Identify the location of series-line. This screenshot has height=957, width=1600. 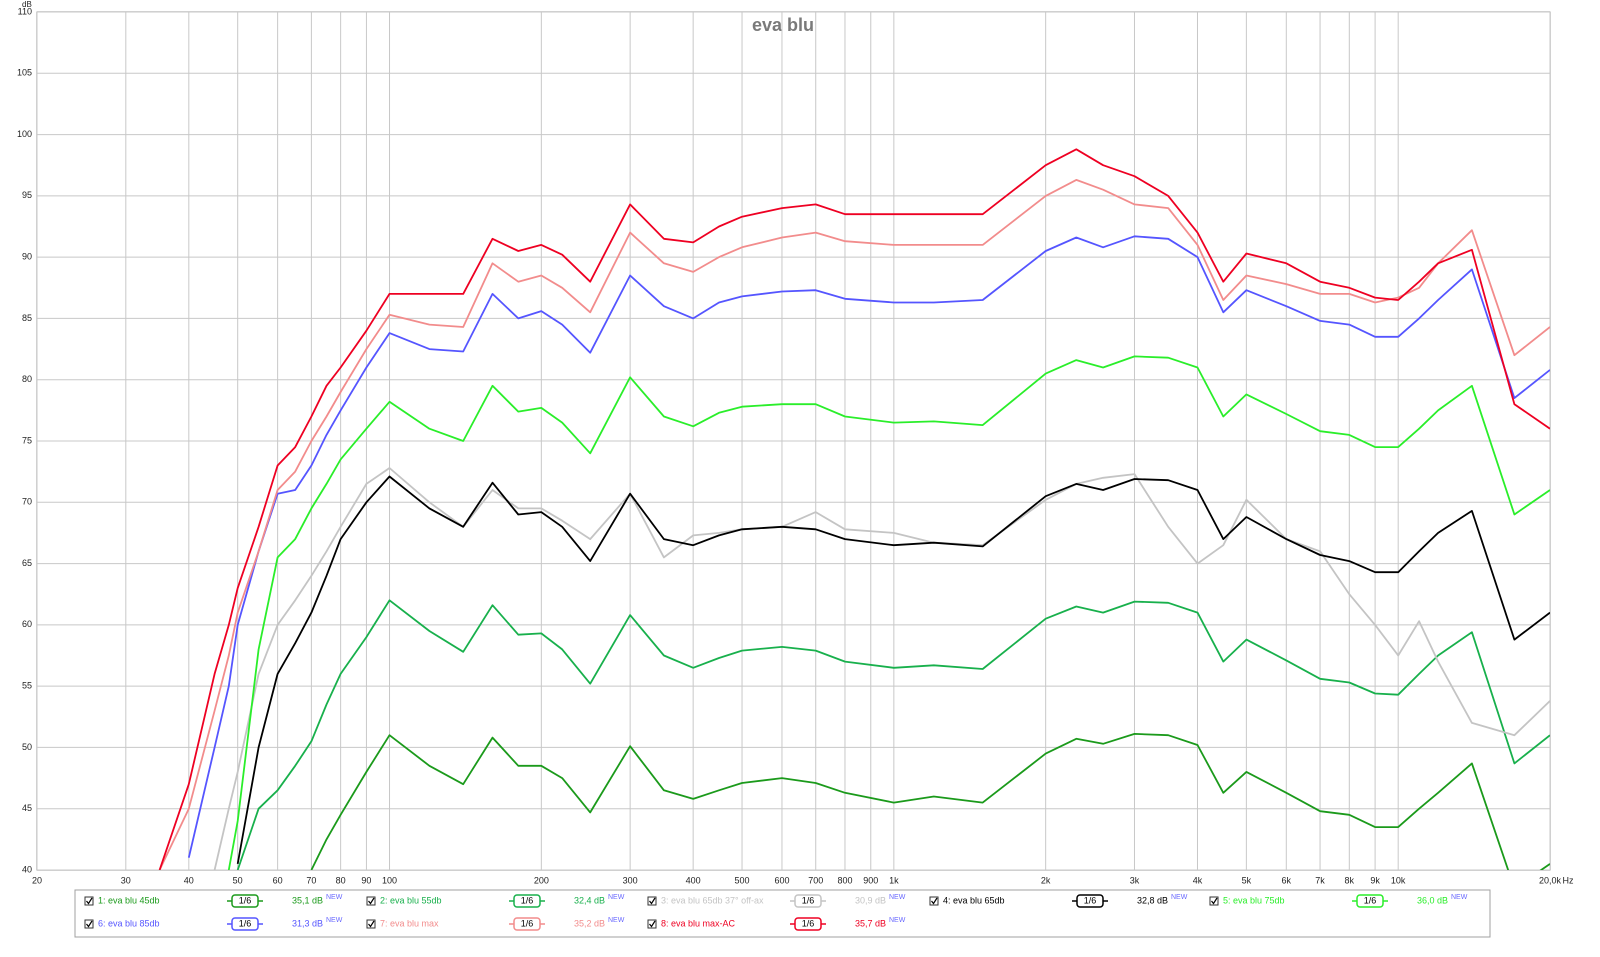
(930, 801).